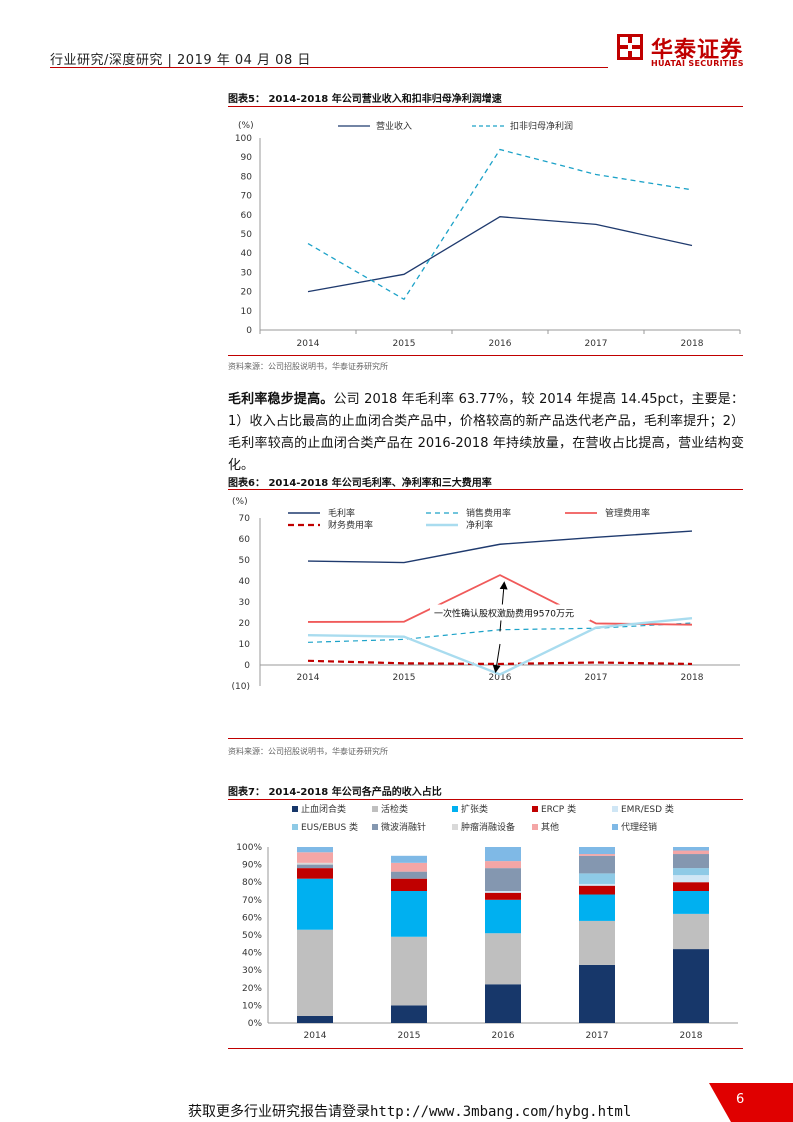 This screenshot has height=1122, width=793. I want to click on legend-label: 毛利率, so click(341, 513).